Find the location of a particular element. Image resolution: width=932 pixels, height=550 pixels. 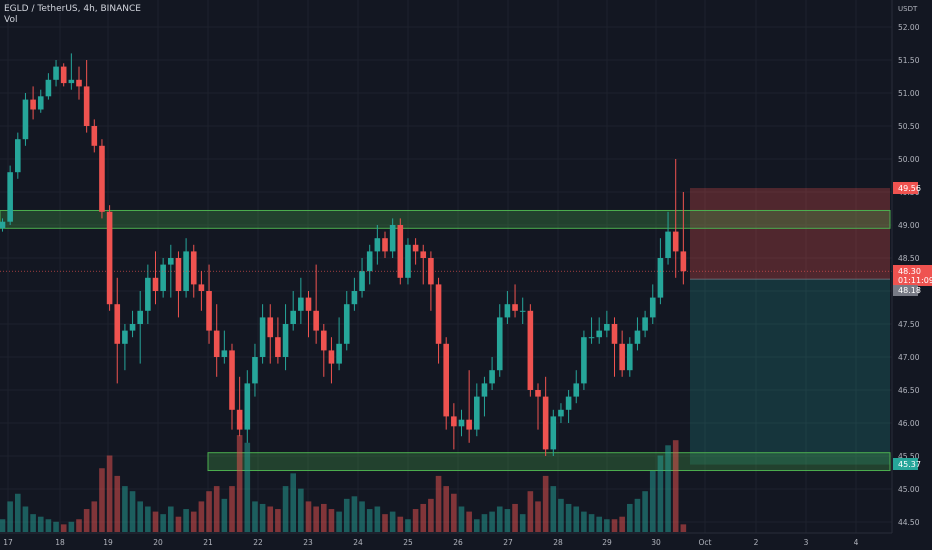

time-axis-background is located at coordinates (466, 541).